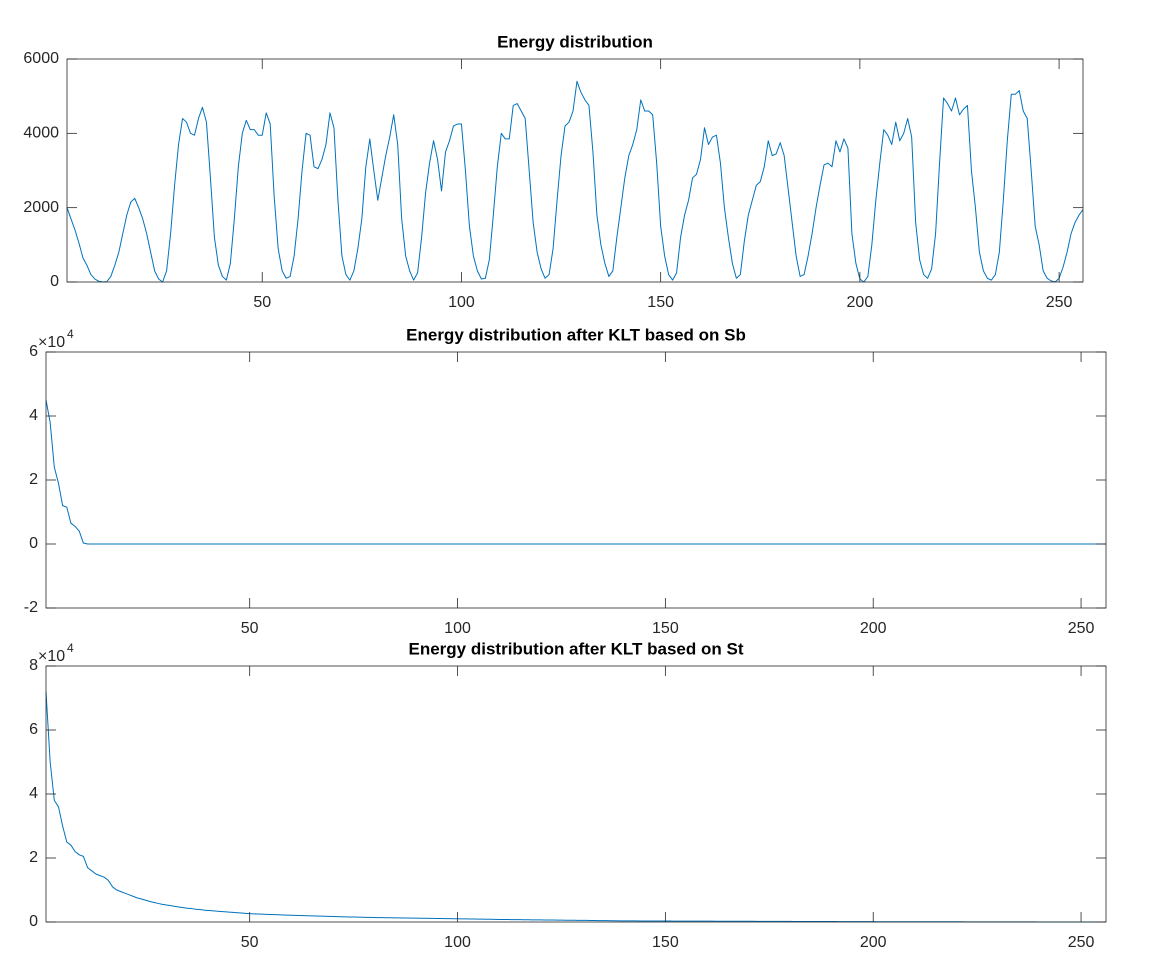 The height and width of the screenshot is (960, 1152). Describe the element at coordinates (575, 41) in the screenshot. I see `chart-title: Energy distribution` at that location.